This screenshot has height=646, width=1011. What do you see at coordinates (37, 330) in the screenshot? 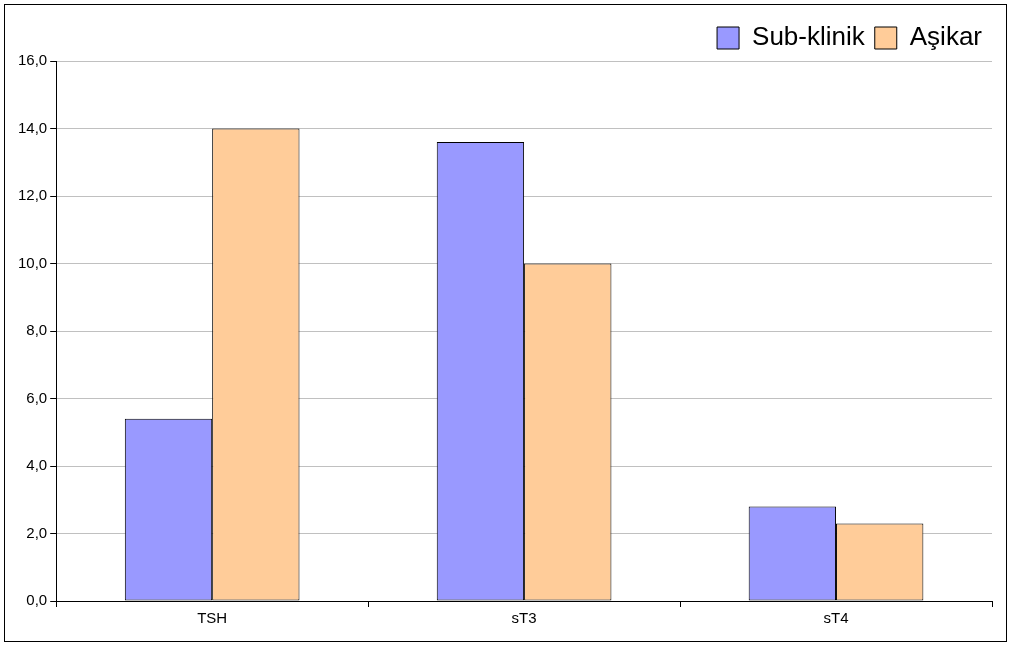
I see `y-tick-label: 8,0` at bounding box center [37, 330].